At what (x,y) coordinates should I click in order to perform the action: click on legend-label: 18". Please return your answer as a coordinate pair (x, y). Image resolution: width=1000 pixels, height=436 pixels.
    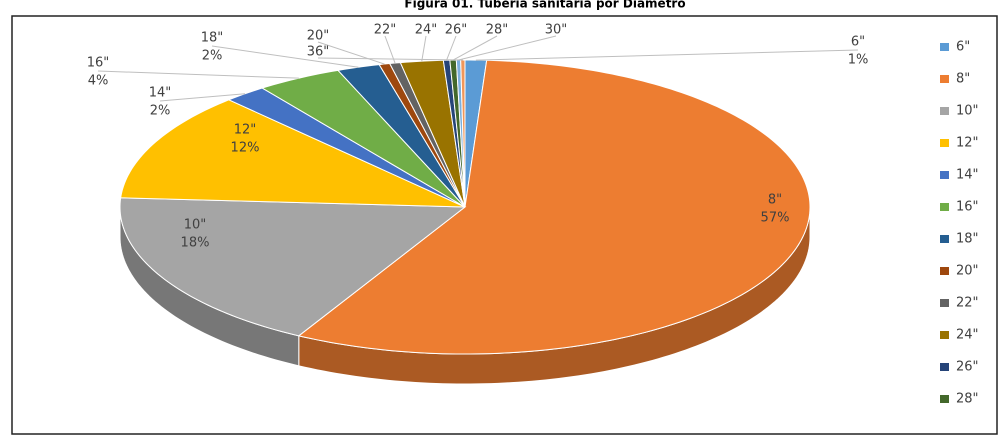
    Looking at the image, I should click on (967, 239).